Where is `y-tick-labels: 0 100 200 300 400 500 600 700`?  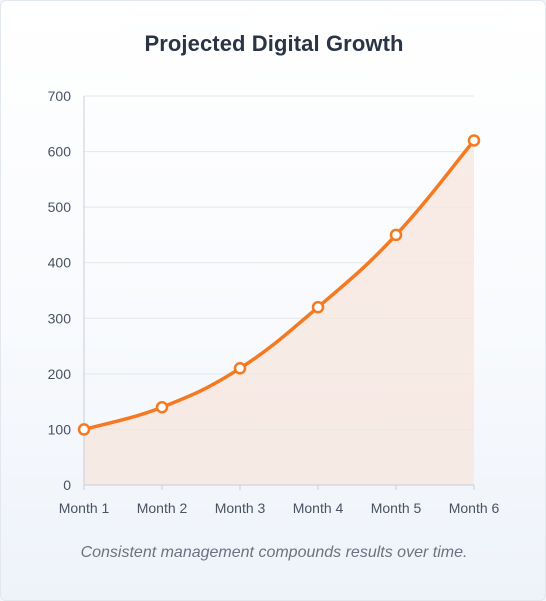 y-tick-labels: 0 100 200 300 400 500 600 700 is located at coordinates (60, 290).